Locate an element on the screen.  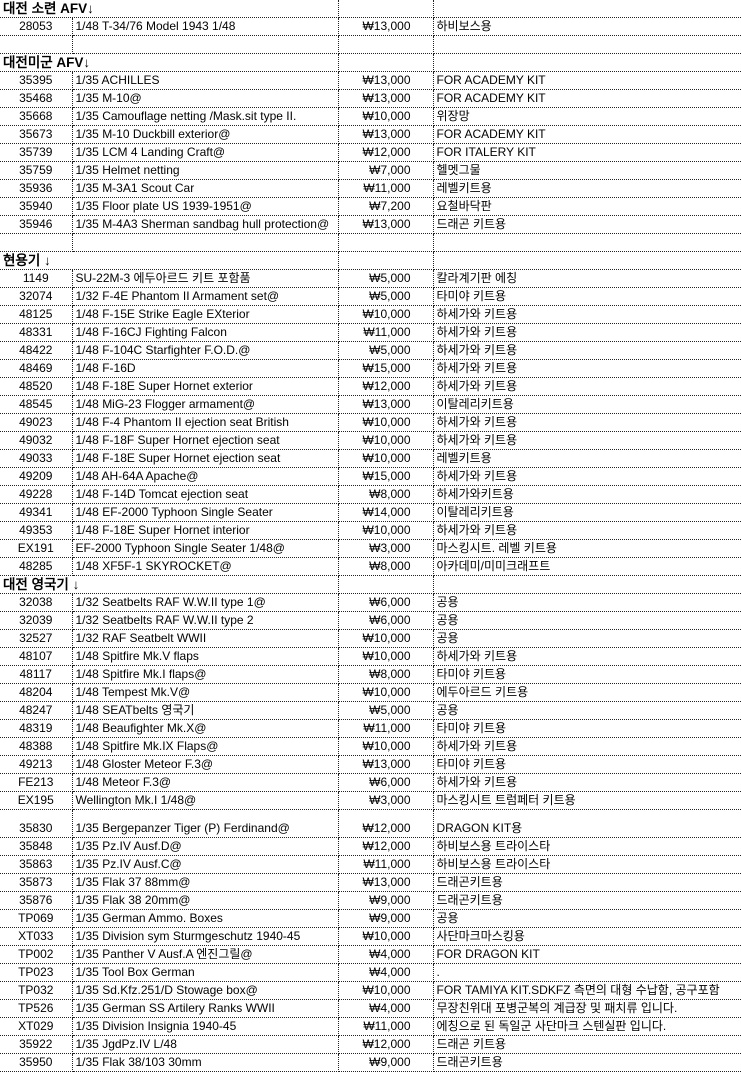
product-price-cell: ₩13,000 is located at coordinates (386, 98).